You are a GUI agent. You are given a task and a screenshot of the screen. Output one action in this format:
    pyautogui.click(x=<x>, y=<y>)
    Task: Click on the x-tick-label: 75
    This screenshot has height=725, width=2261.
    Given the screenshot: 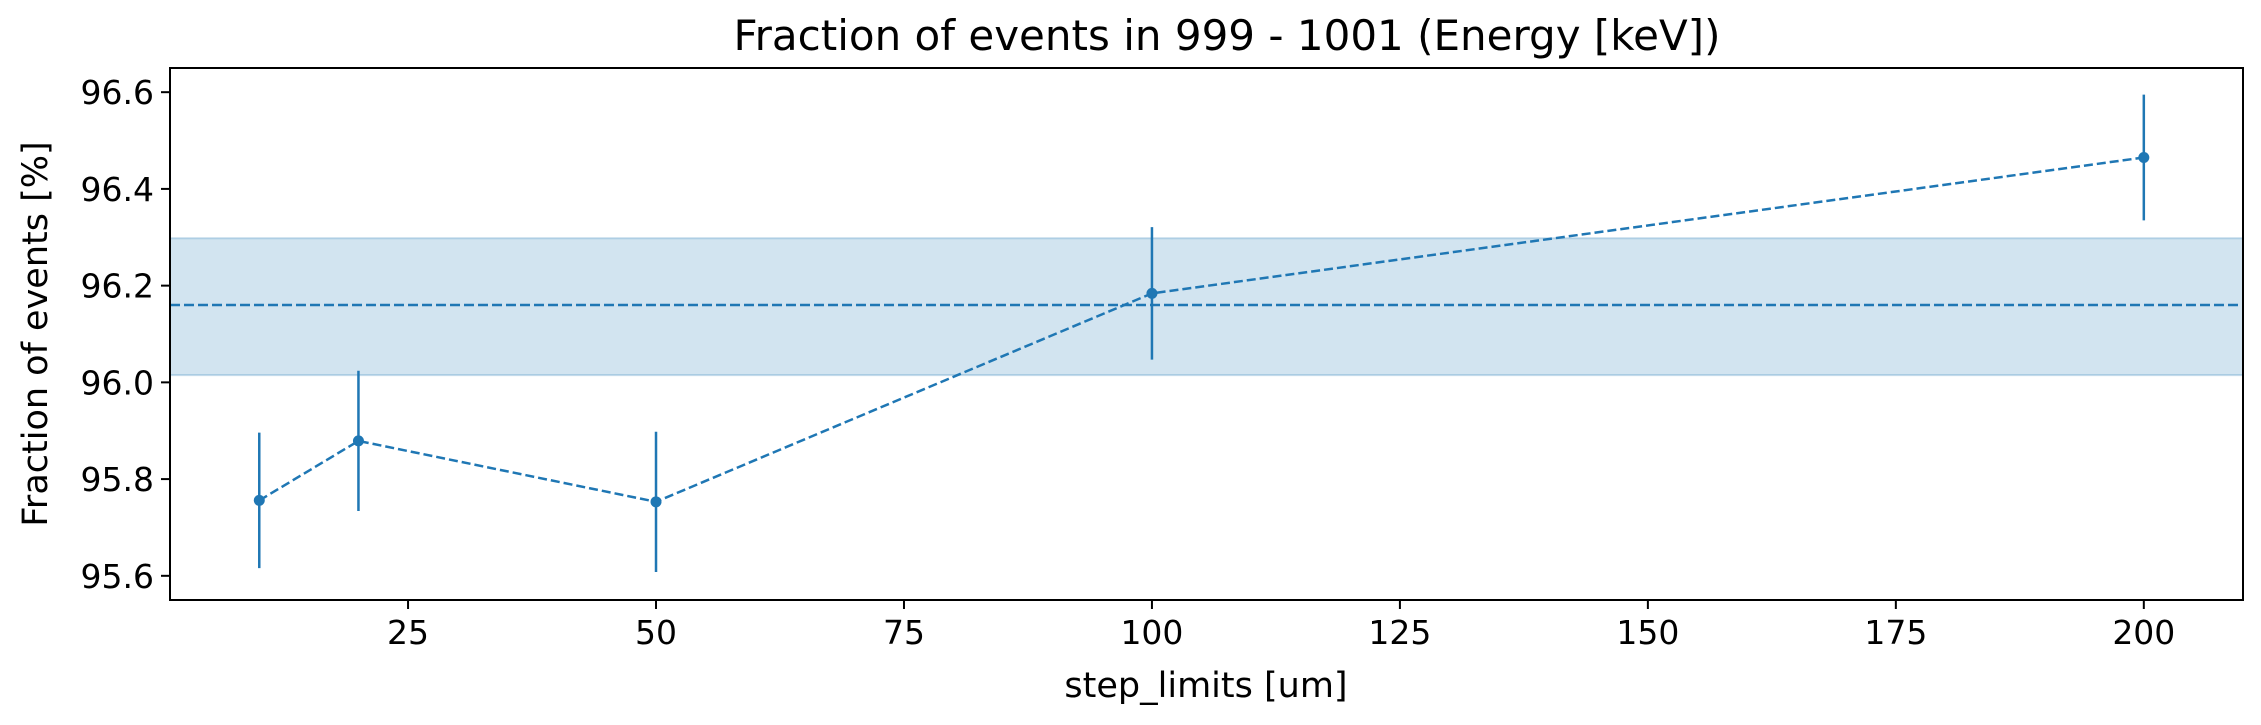 What is the action you would take?
    pyautogui.click(x=904, y=632)
    